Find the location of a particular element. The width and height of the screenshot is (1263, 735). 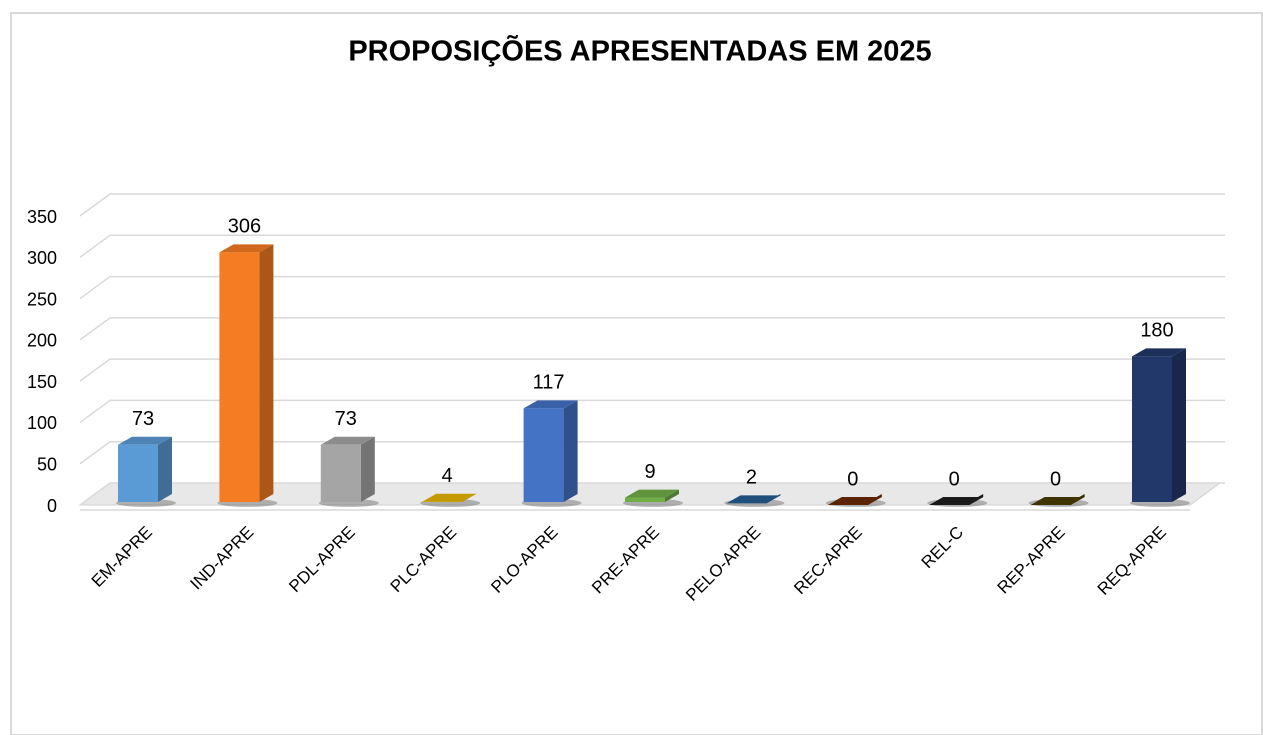

y-tick-label: 350 is located at coordinates (42, 217).